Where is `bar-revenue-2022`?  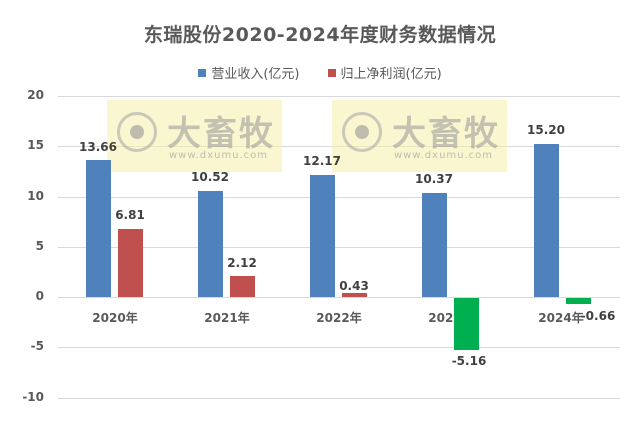 bar-revenue-2022 is located at coordinates (322, 236).